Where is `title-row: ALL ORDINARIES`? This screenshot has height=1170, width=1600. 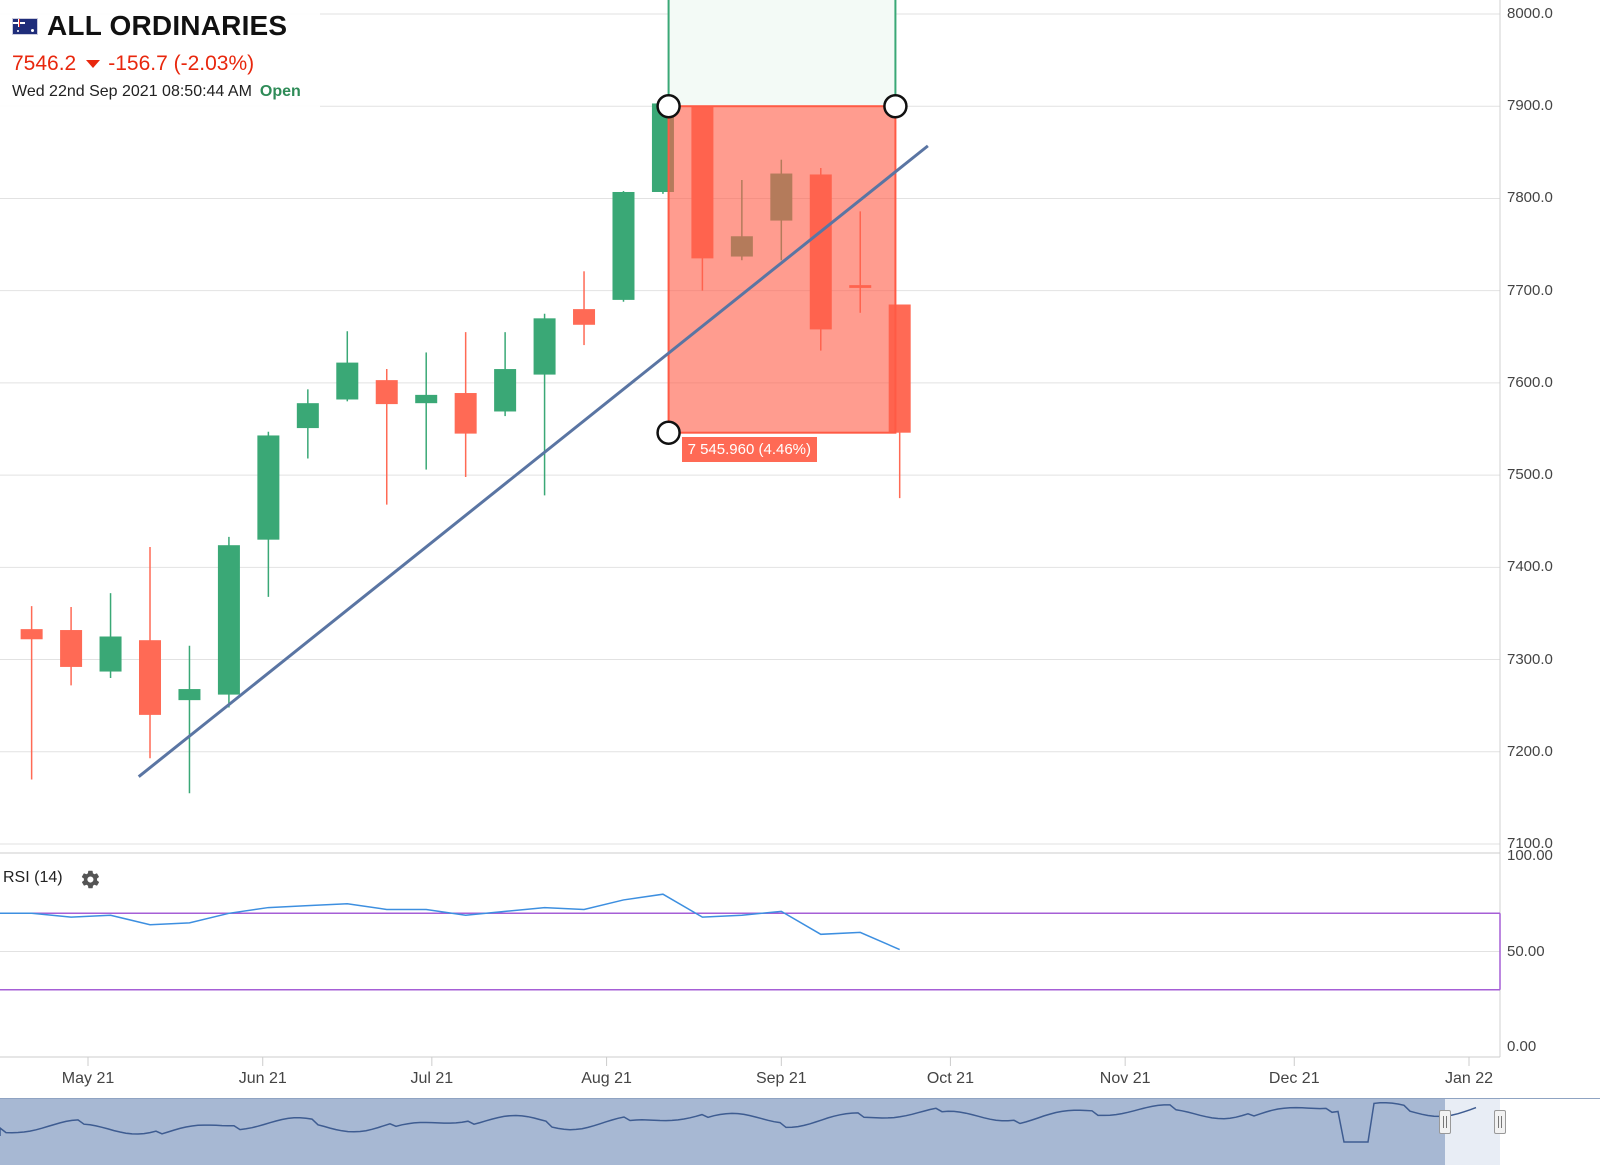
title-row: ALL ORDINARIES is located at coordinates (149, 26).